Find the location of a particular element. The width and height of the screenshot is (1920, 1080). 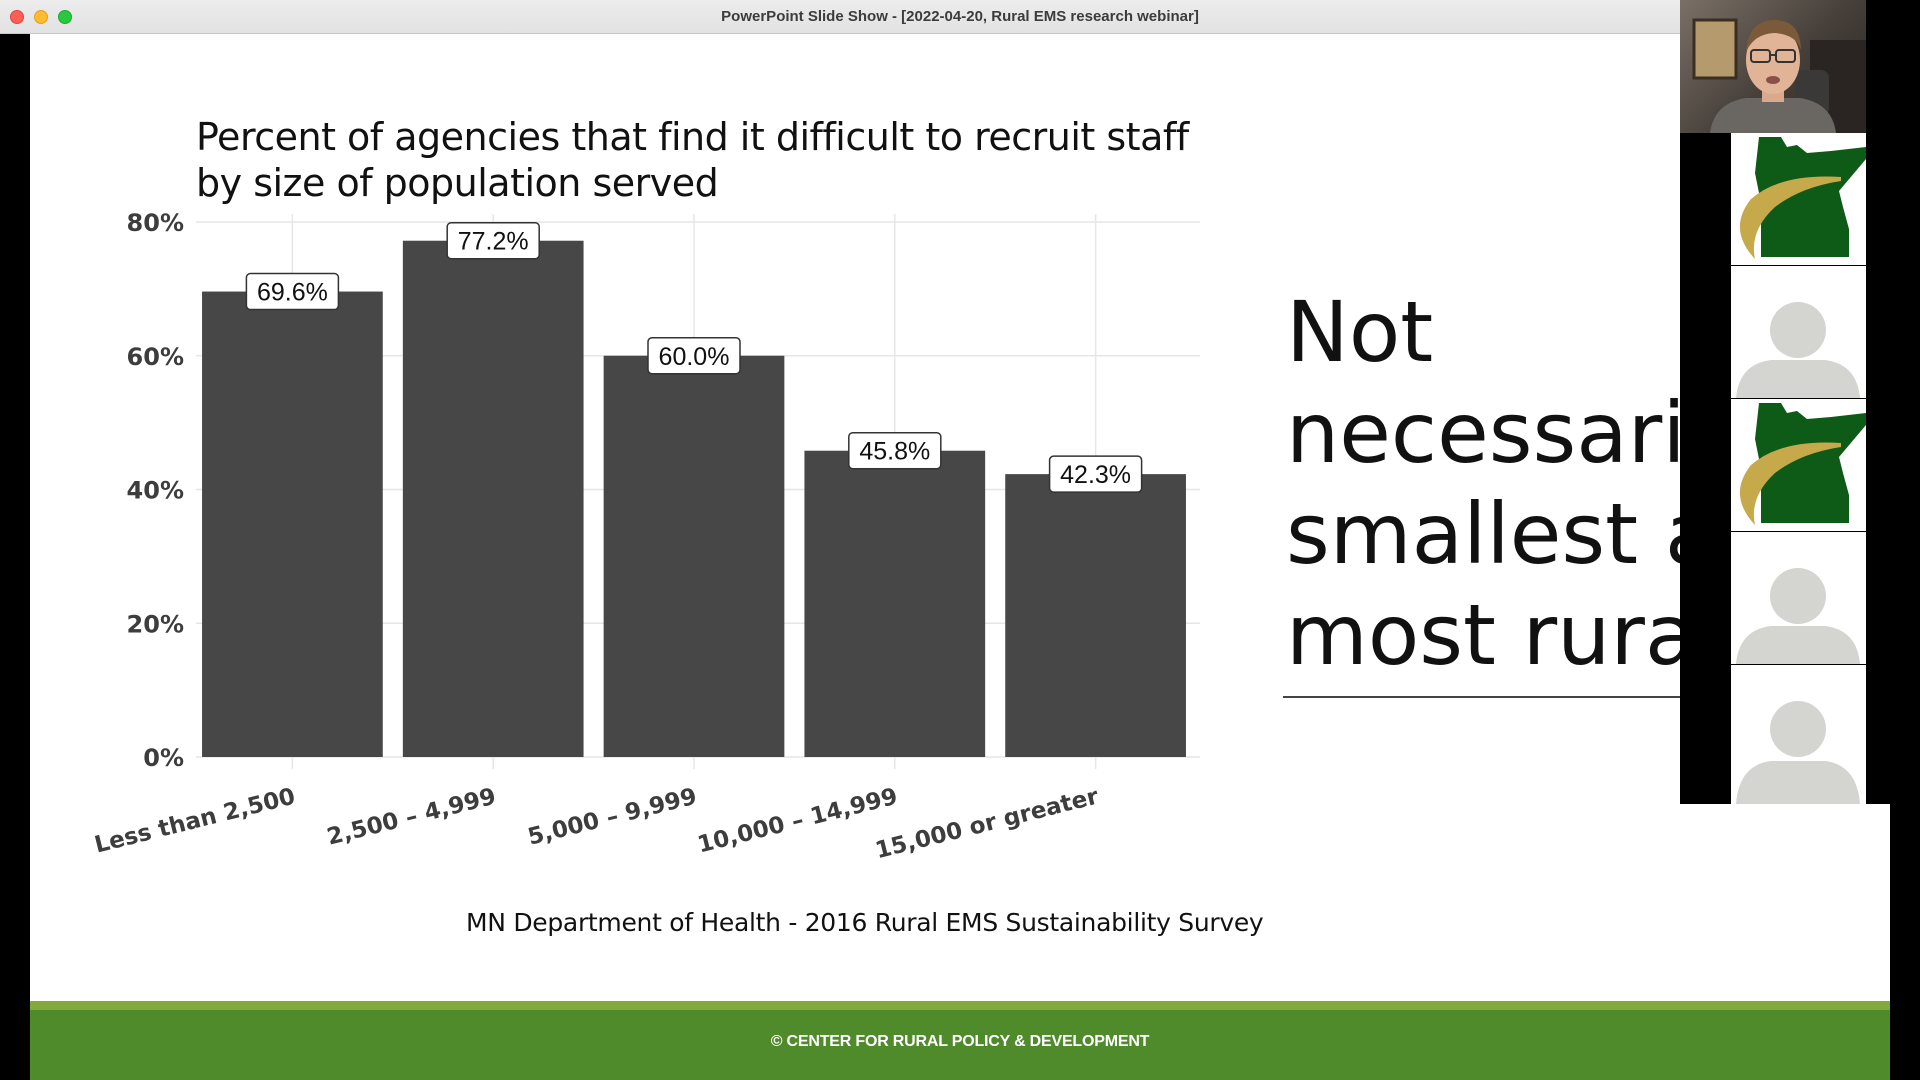

panel-scroll-area is located at coordinates (1893, 468).